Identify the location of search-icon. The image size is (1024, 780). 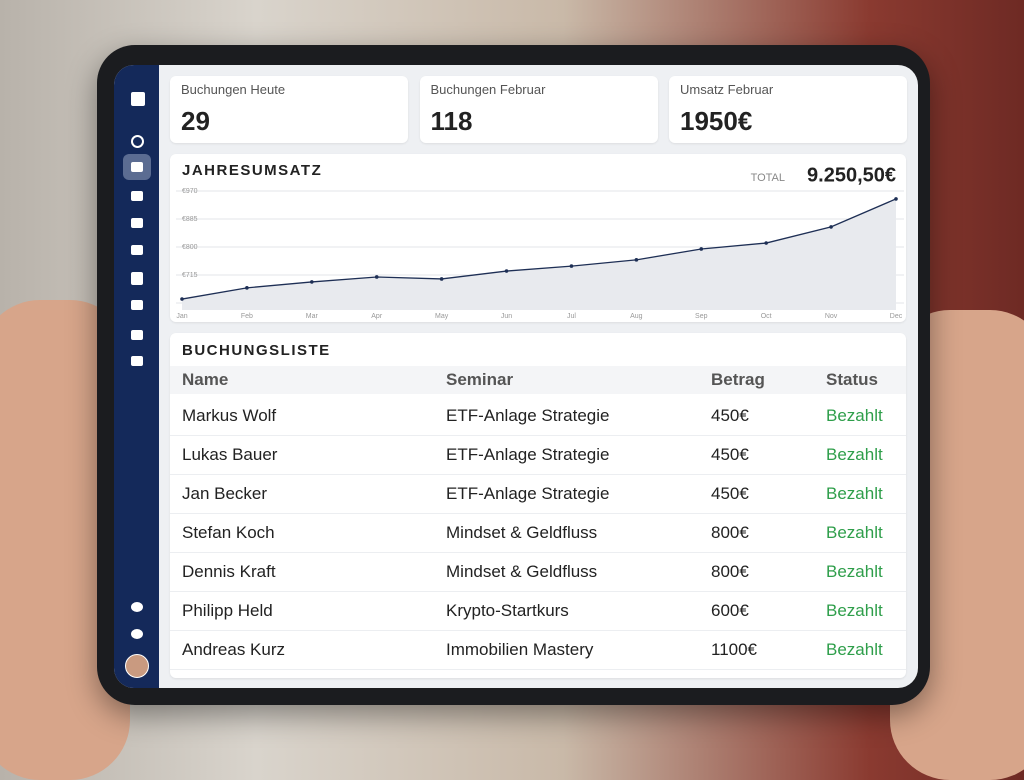
(137, 141).